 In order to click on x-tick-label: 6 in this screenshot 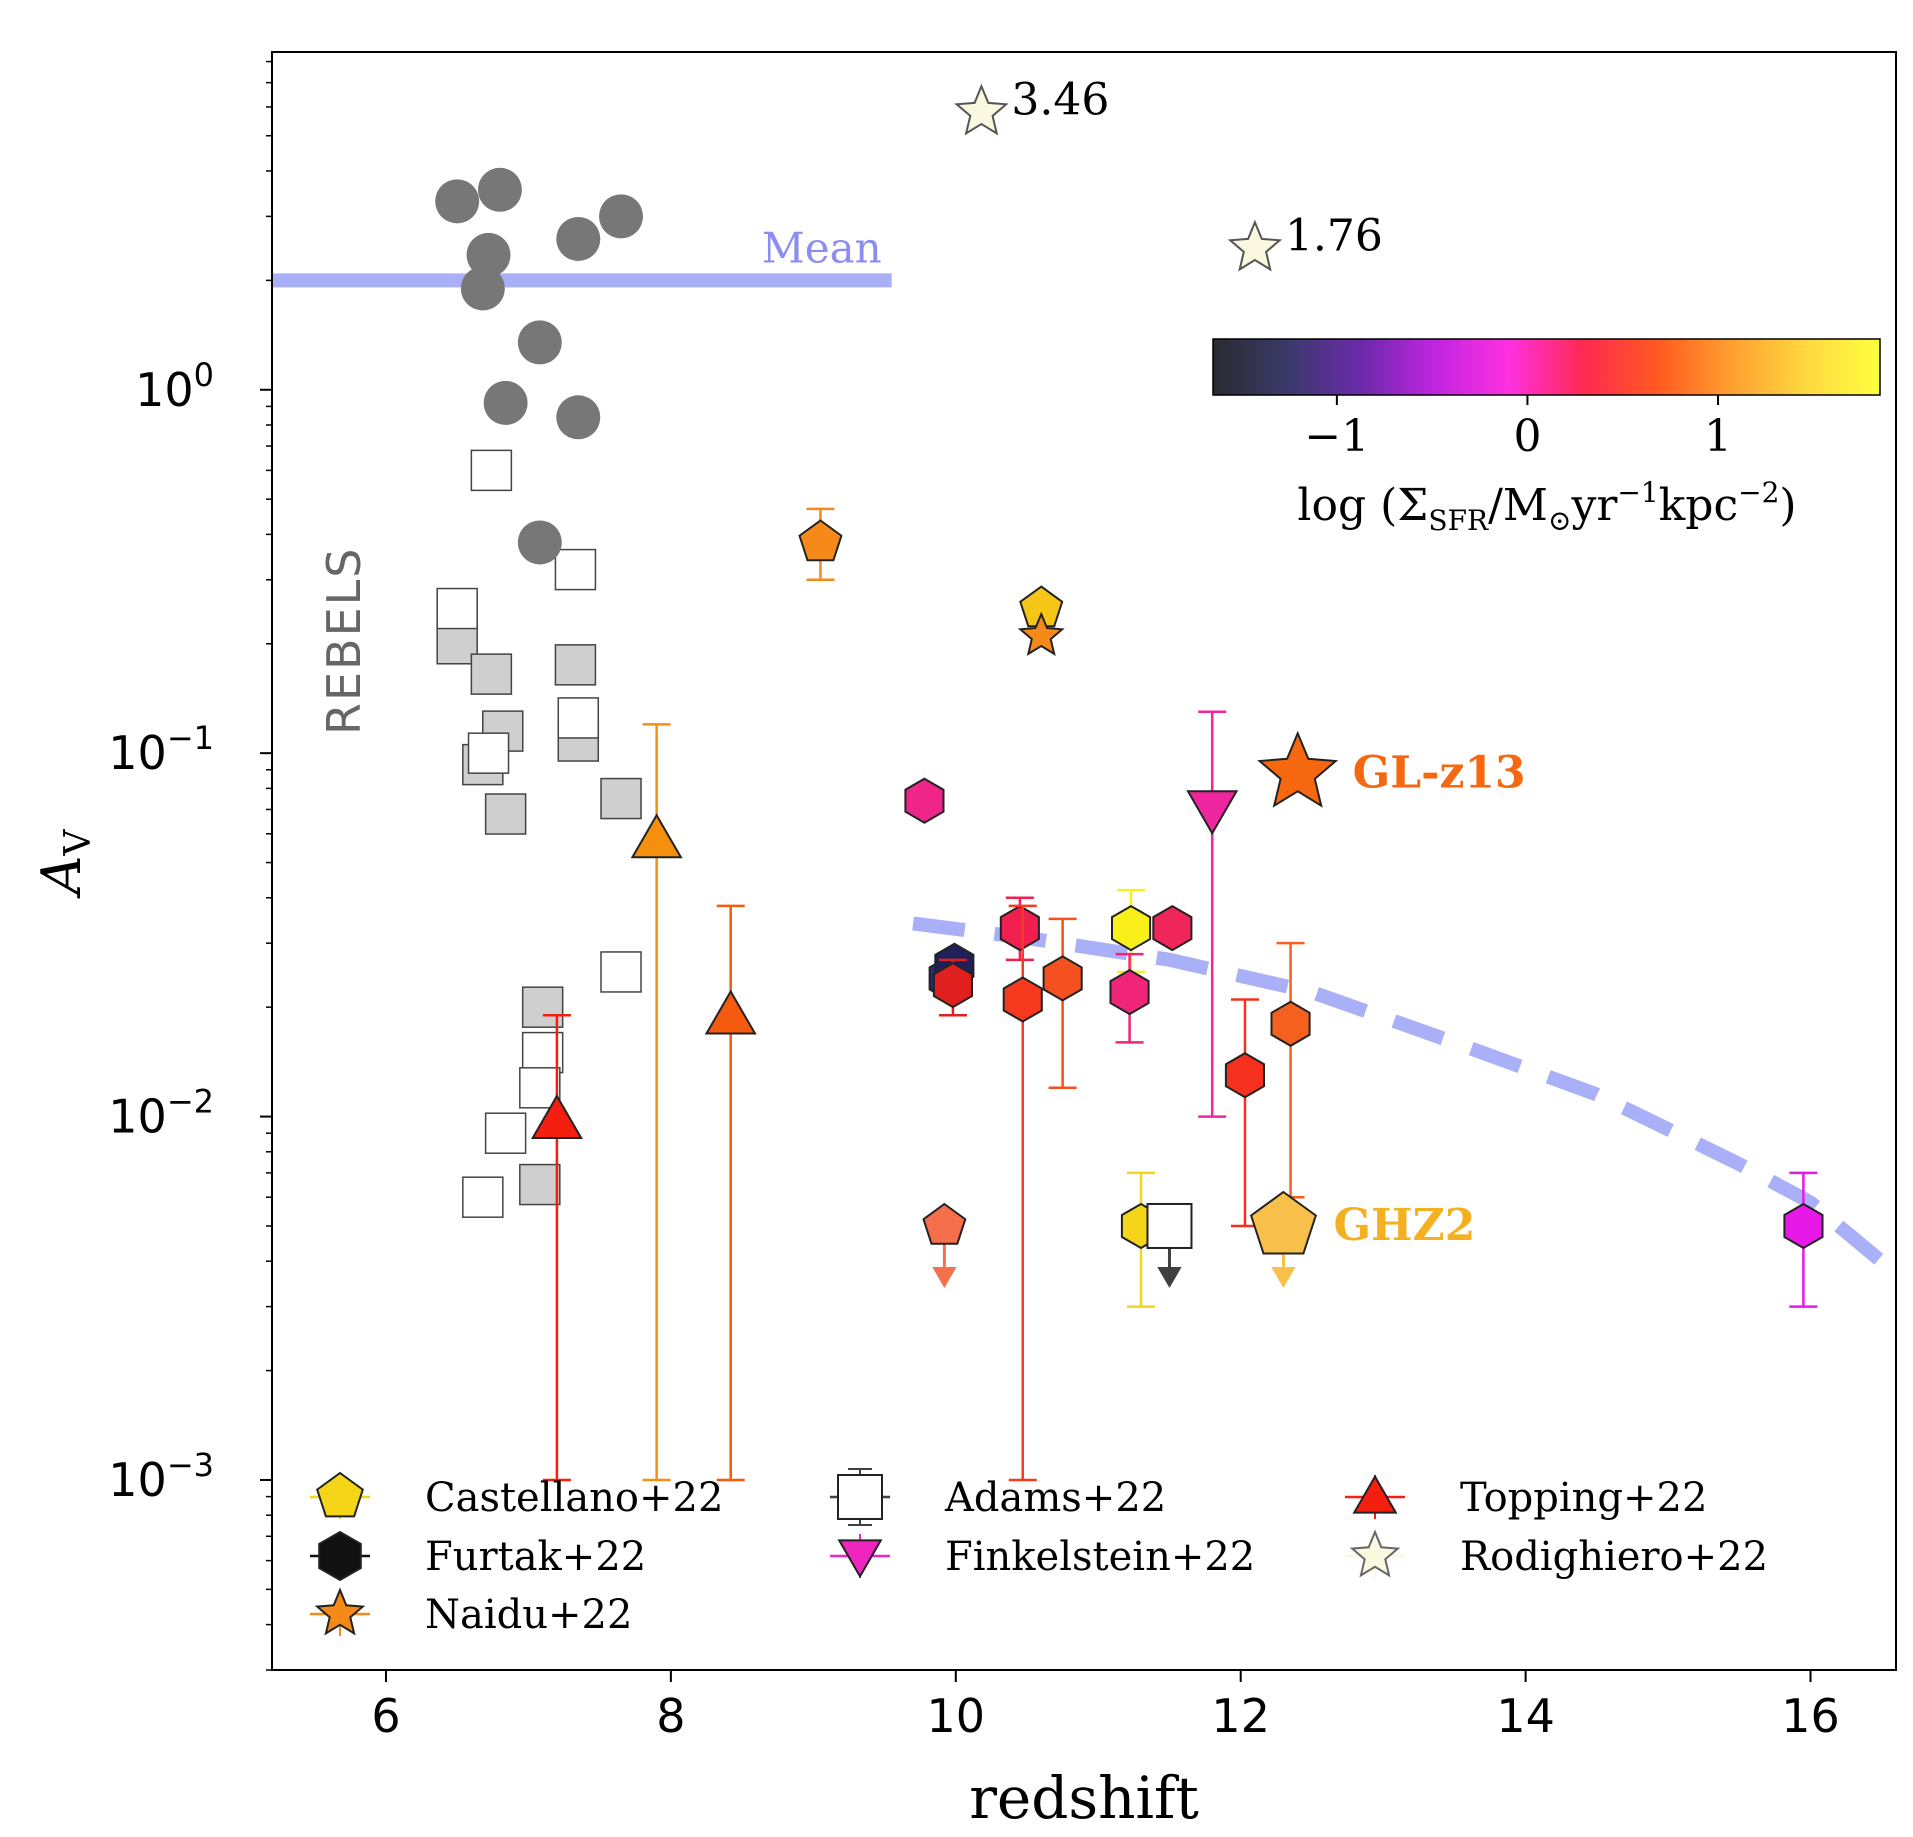, I will do `click(385, 1716)`.